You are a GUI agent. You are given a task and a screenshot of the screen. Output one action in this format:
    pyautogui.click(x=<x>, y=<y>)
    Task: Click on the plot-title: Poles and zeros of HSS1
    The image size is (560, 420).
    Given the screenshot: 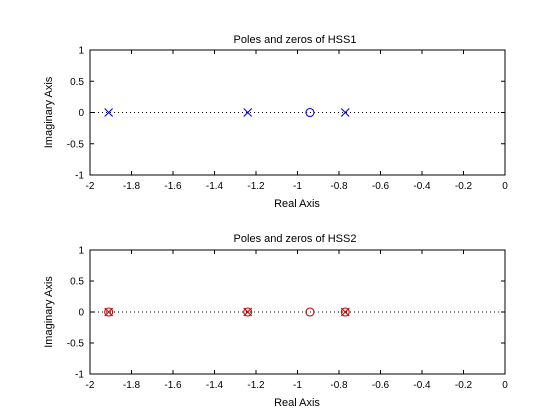 What is the action you would take?
    pyautogui.click(x=295, y=40)
    